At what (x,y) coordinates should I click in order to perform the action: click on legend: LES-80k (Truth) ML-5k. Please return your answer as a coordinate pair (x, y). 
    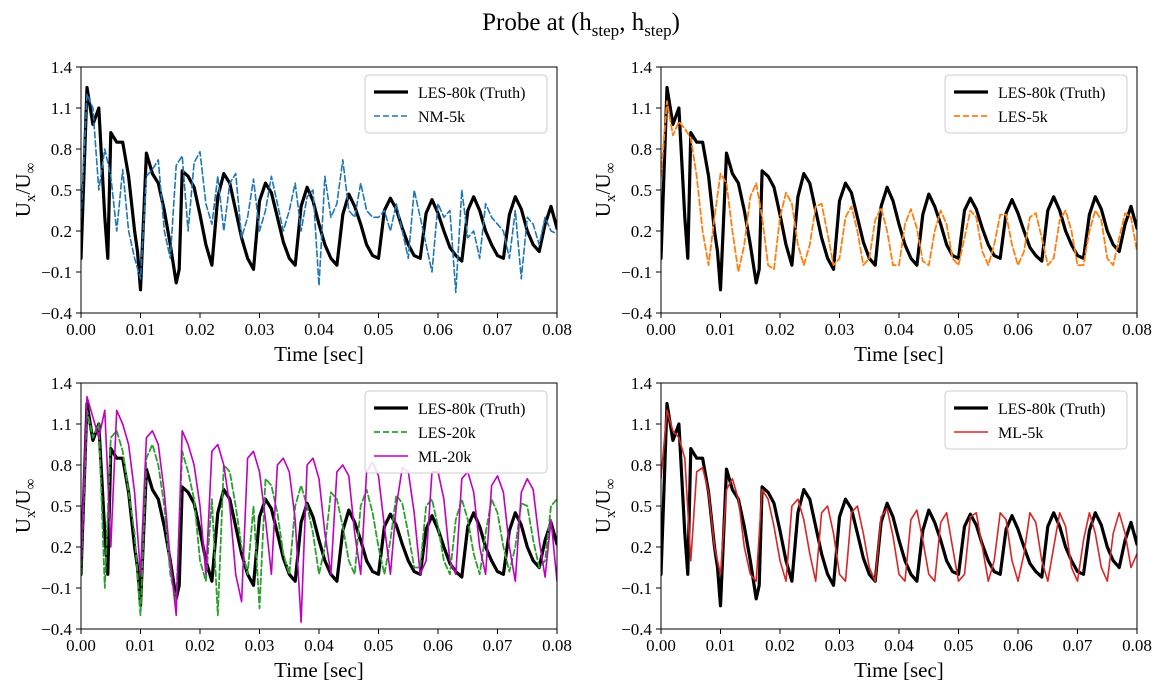
    Looking at the image, I should click on (1036, 420).